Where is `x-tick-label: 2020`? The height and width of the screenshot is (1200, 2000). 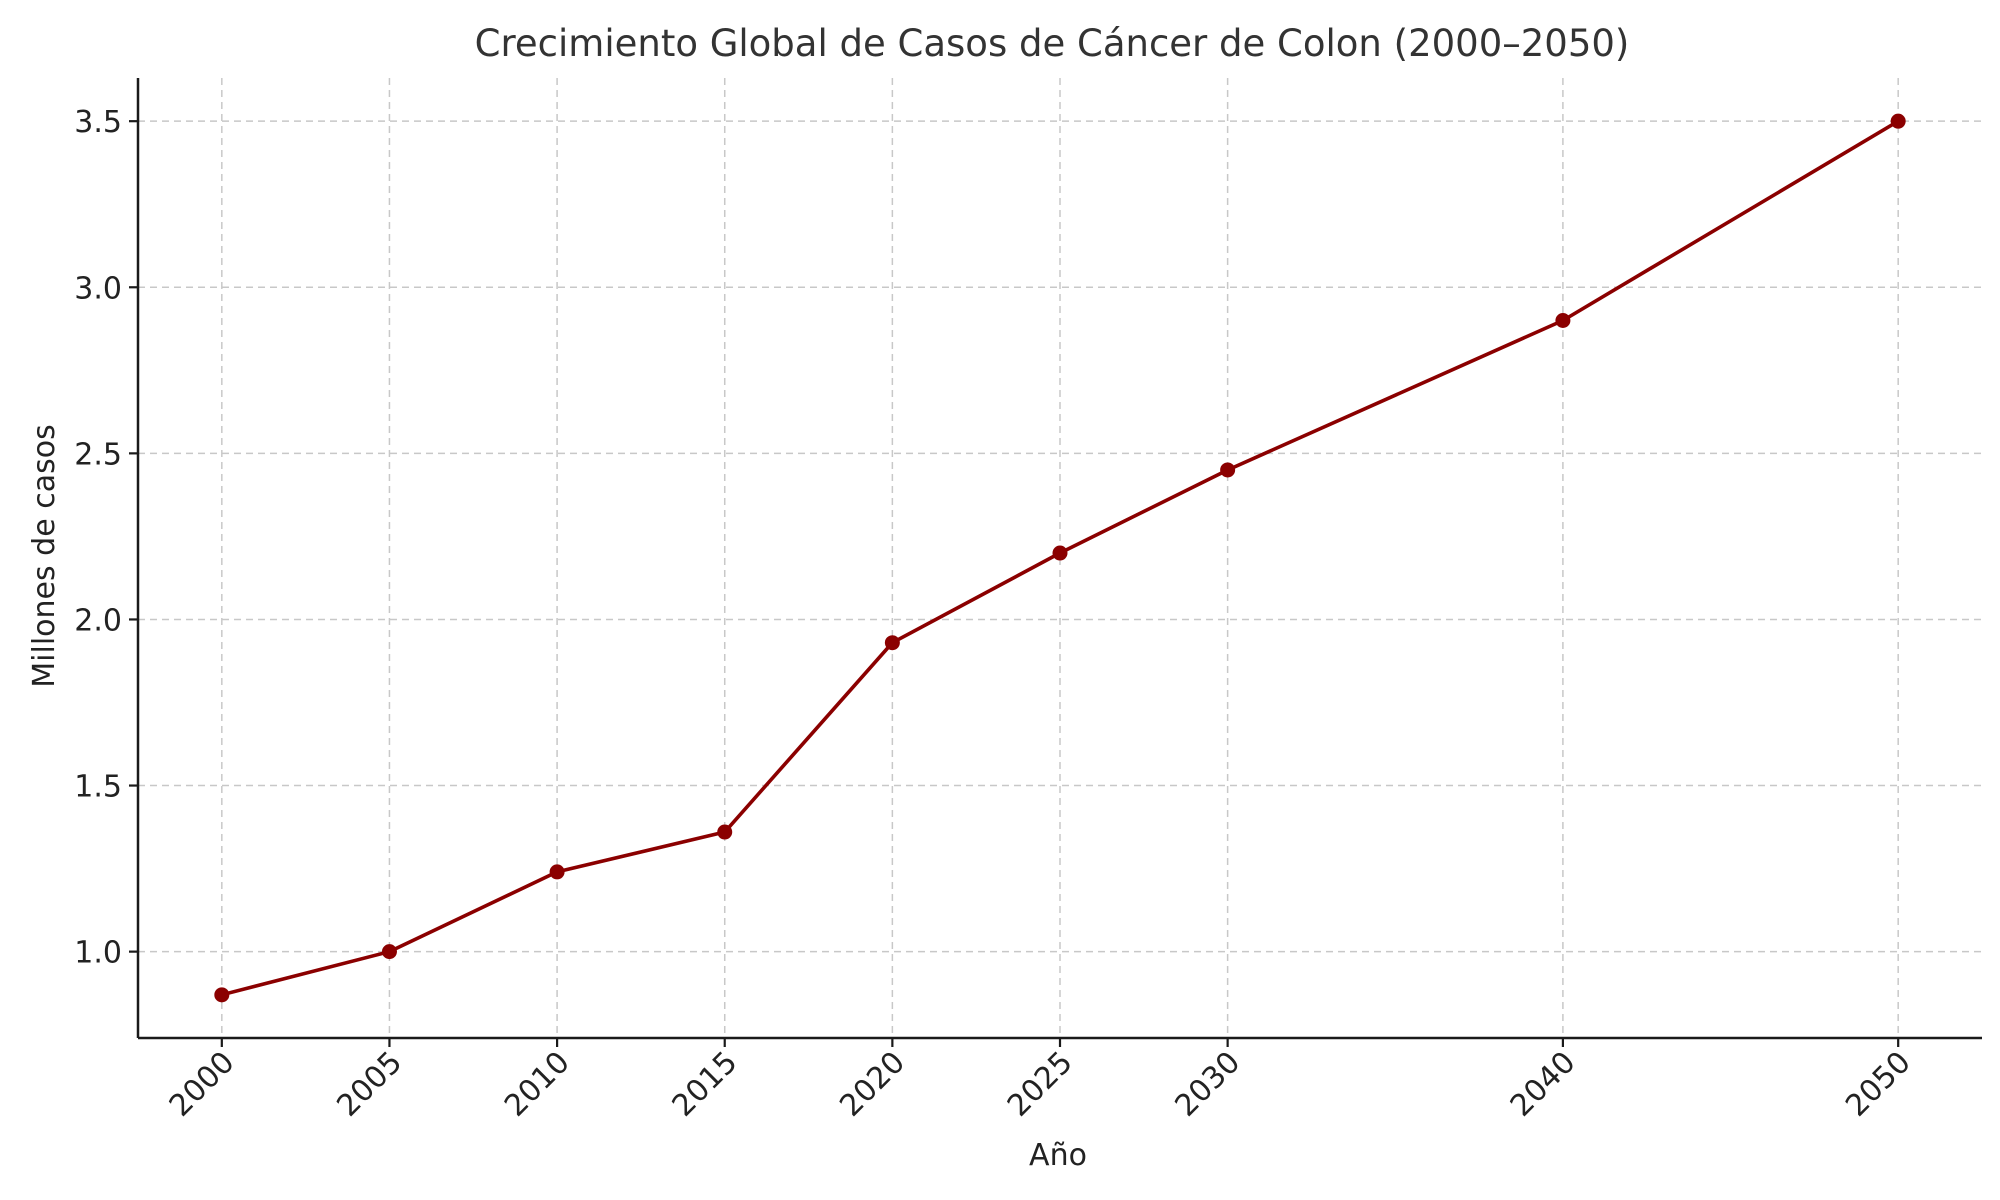
x-tick-label: 2020 is located at coordinates (872, 1084).